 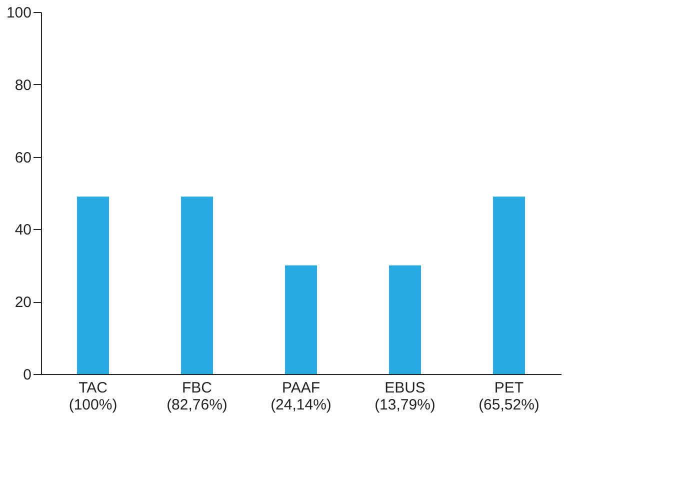 I want to click on x-tick-label: PET (65,52%), so click(x=509, y=397).